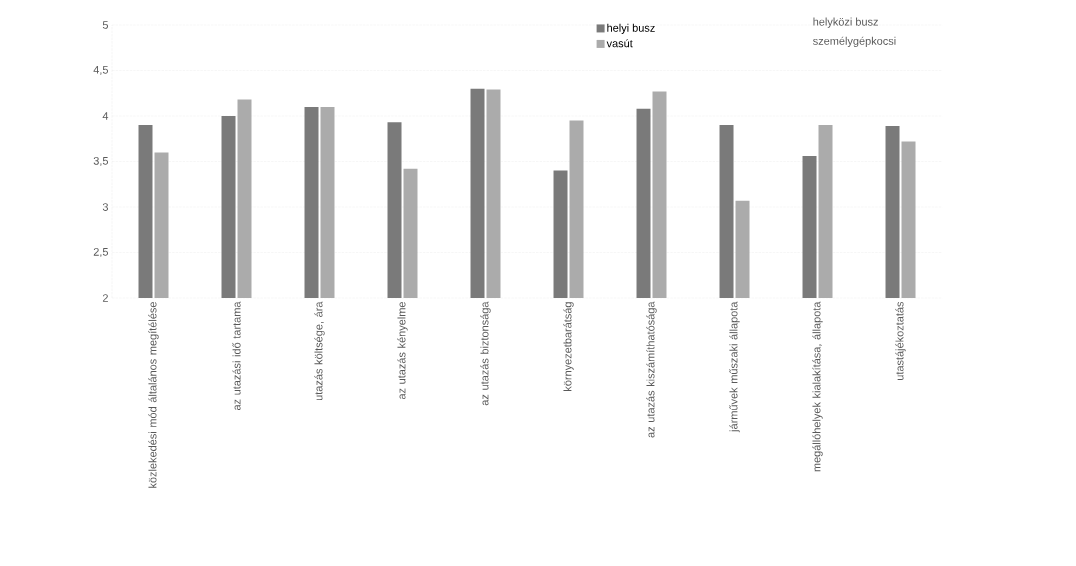  Describe the element at coordinates (236, 356) in the screenshot. I see `x-tick-label: az utazási idő tartama` at that location.